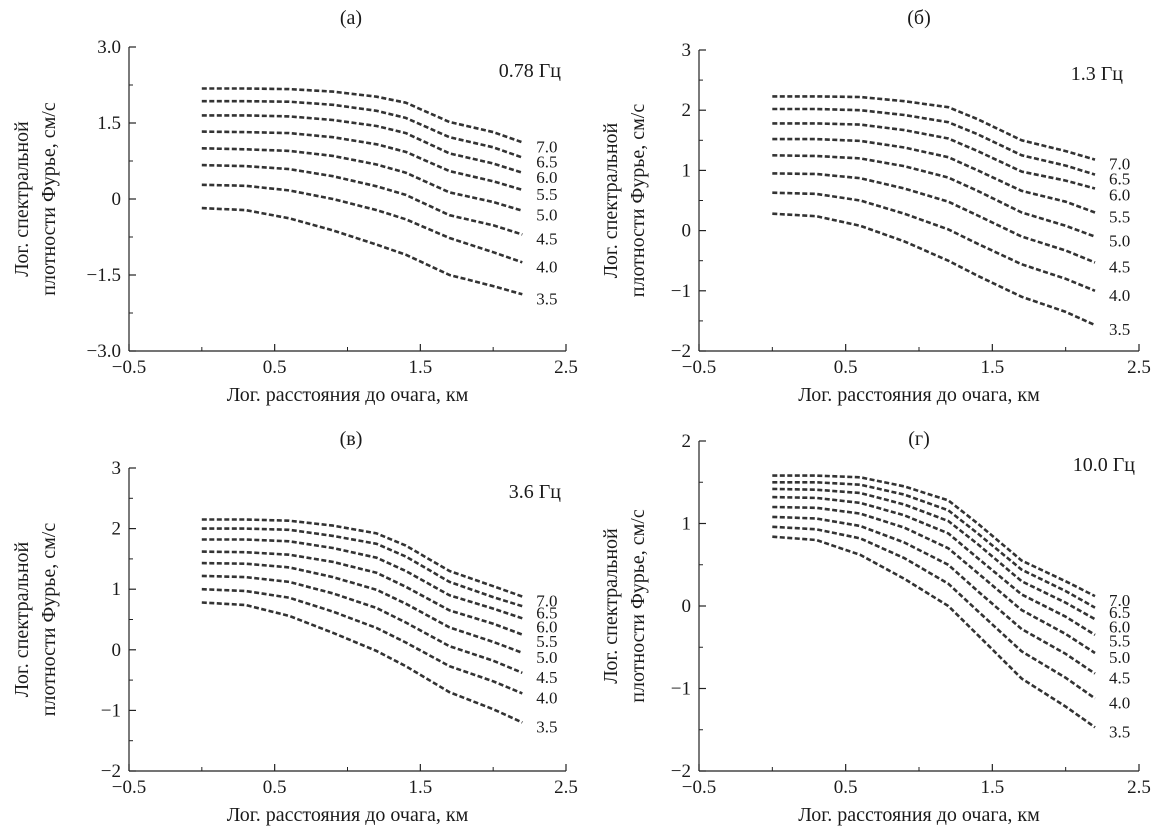 This screenshot has height=833, width=1157. I want to click on y-tick-label: 3.0, so click(109, 47).